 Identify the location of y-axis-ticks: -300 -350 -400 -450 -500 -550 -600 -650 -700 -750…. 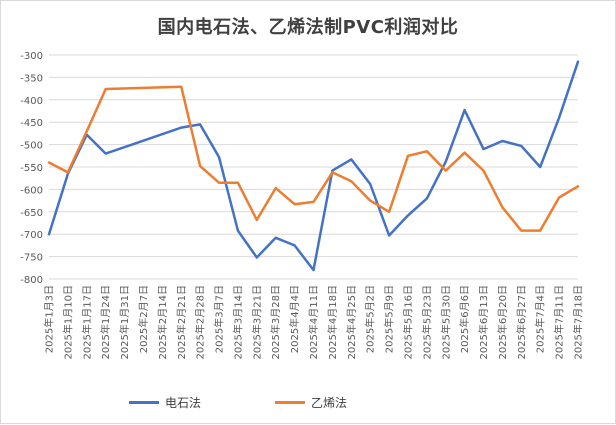
(31, 168).